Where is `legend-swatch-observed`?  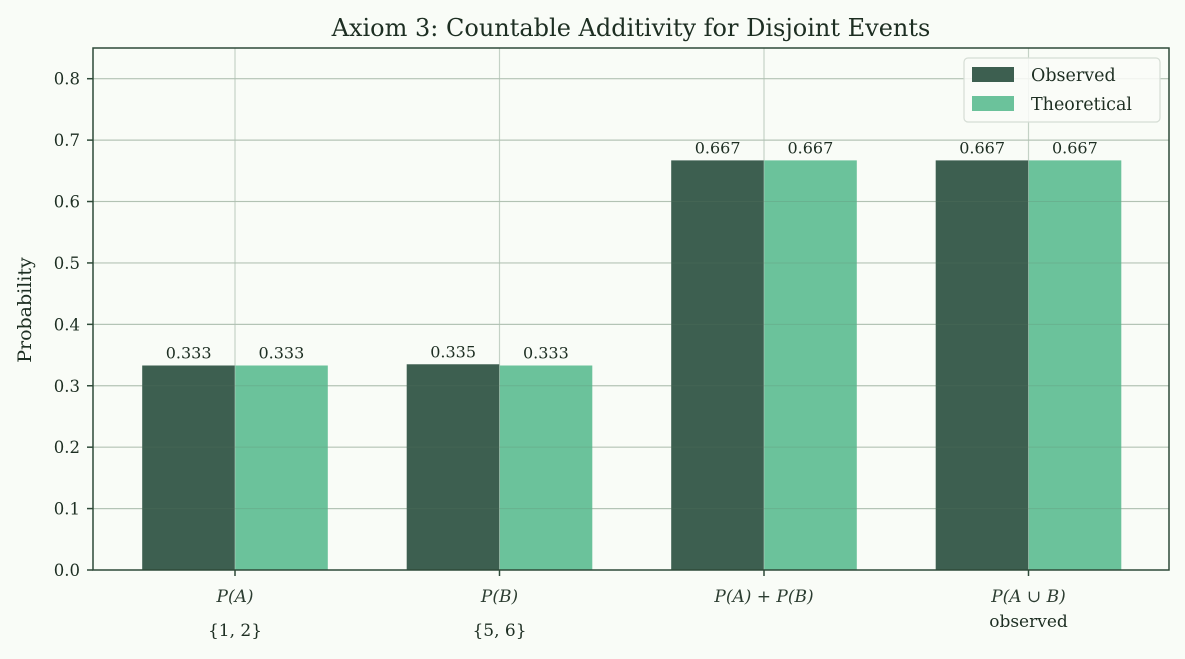
legend-swatch-observed is located at coordinates (993, 74).